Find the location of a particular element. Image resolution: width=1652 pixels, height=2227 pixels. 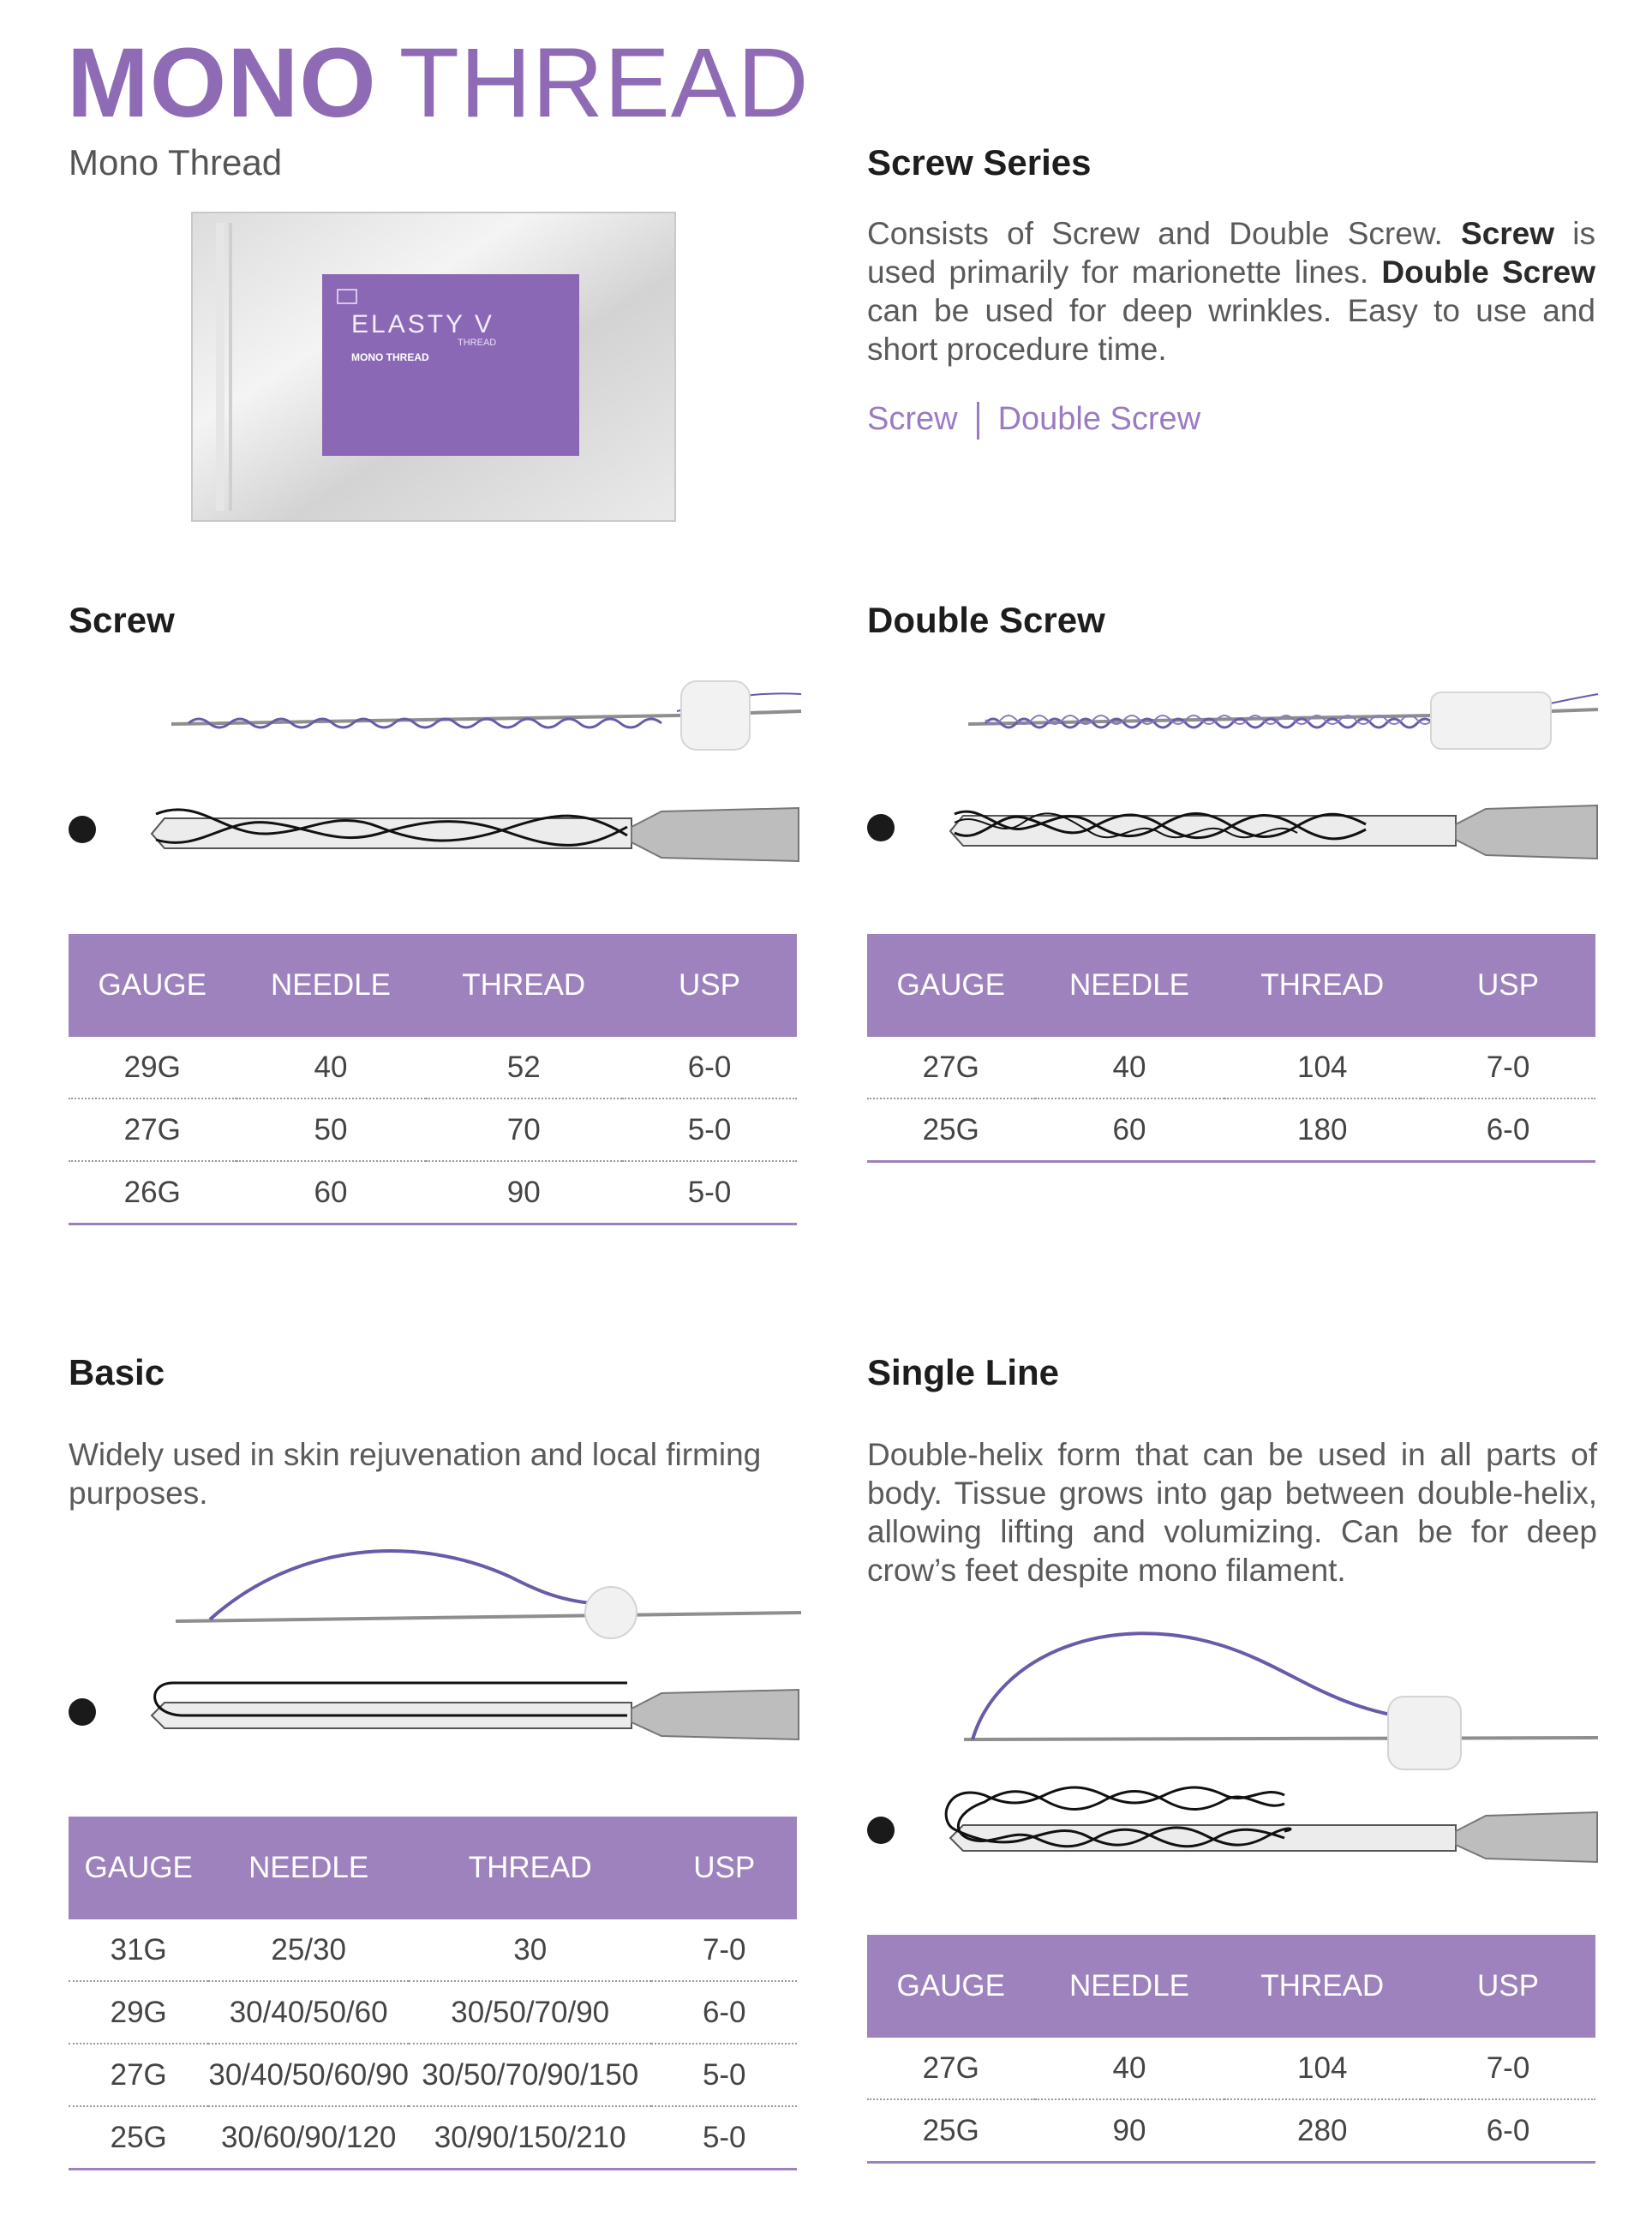

basic-diagram-bullet is located at coordinates (82, 1712).